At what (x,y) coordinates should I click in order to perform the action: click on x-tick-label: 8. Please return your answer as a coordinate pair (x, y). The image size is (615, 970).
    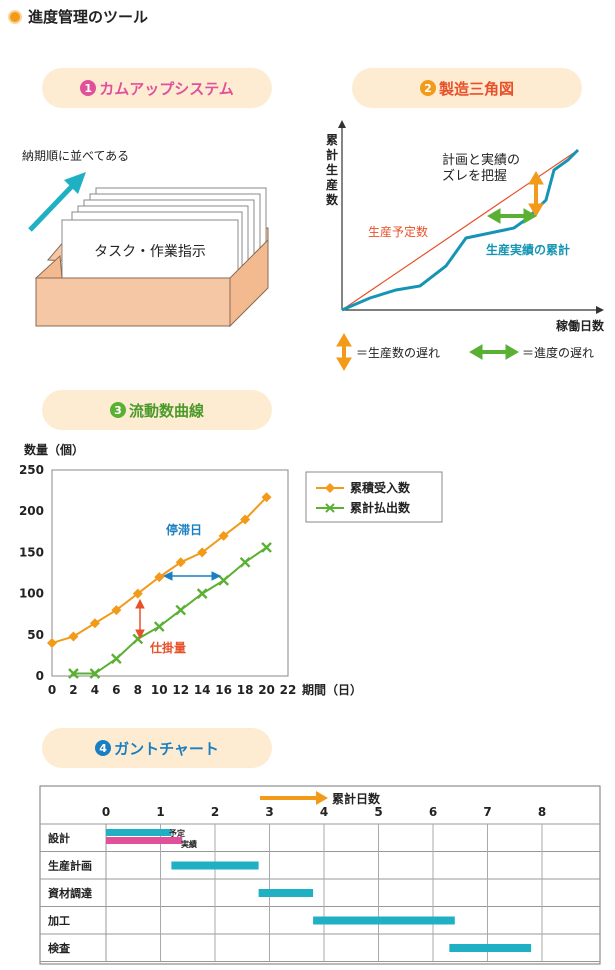
    Looking at the image, I should click on (138, 690).